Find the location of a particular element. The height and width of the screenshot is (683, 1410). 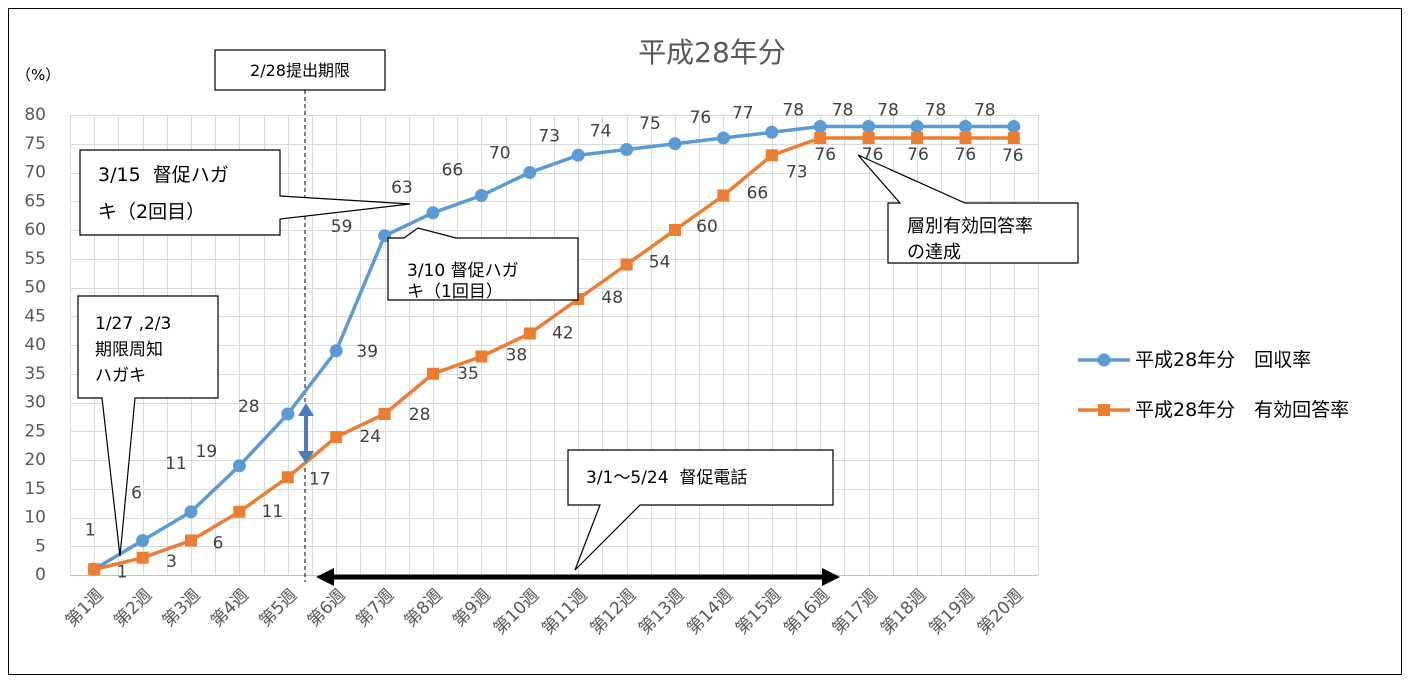

valid-response-rate-data-label: 73 is located at coordinates (797, 172).